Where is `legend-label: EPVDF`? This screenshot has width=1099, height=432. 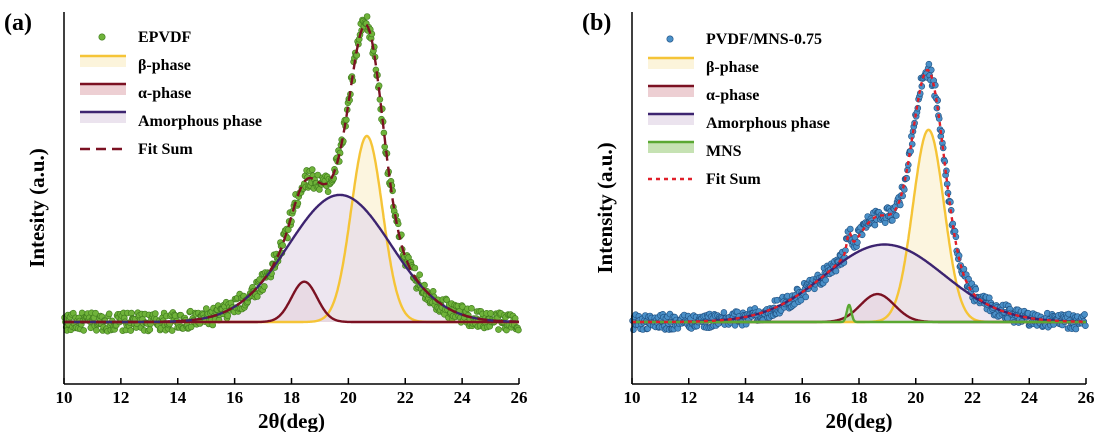 legend-label: EPVDF is located at coordinates (165, 37).